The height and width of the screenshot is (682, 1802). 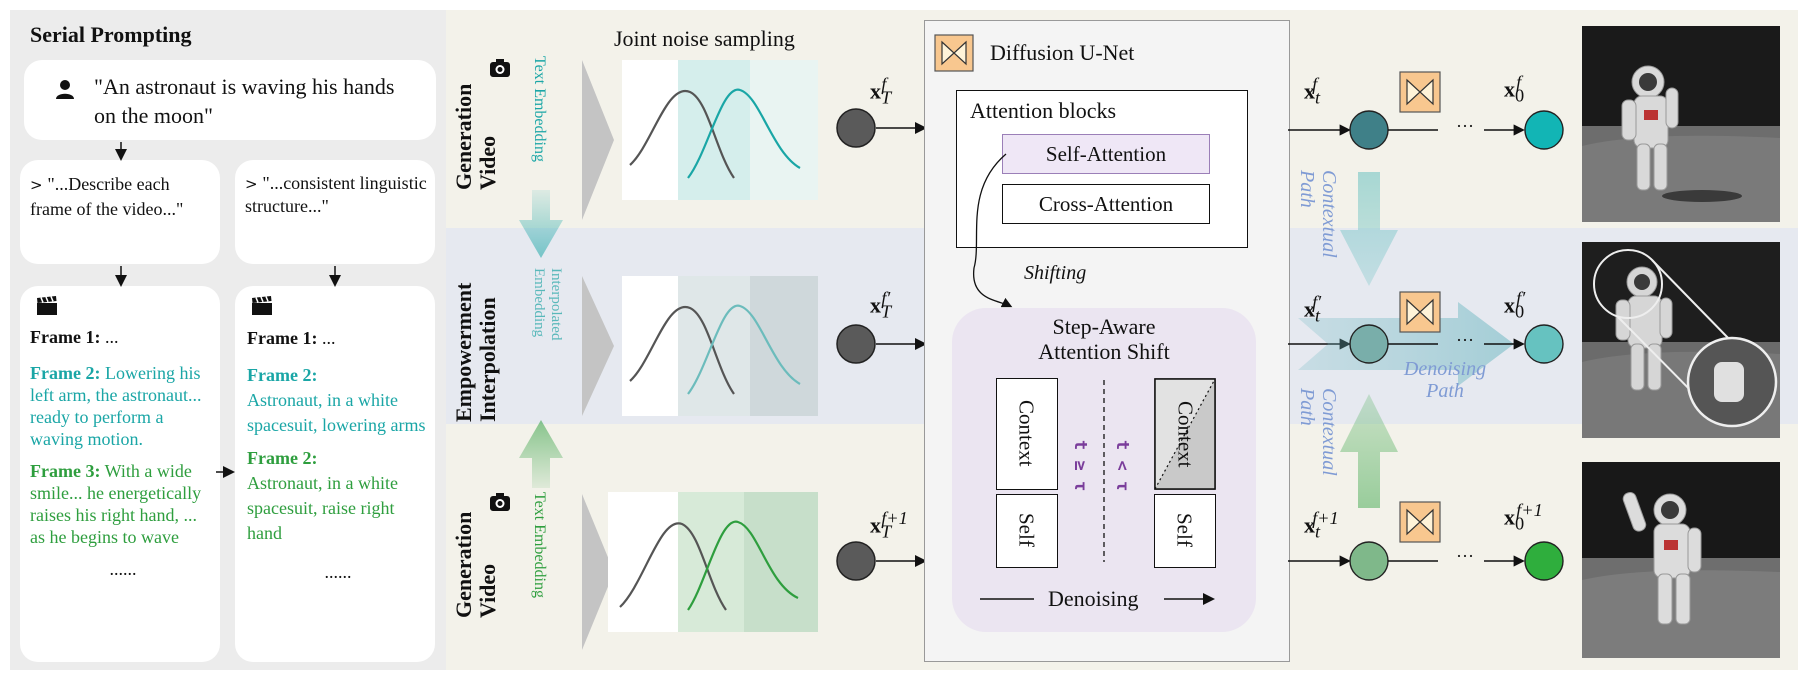 I want to click on x0-f-label: x0f, so click(x=1514, y=89).